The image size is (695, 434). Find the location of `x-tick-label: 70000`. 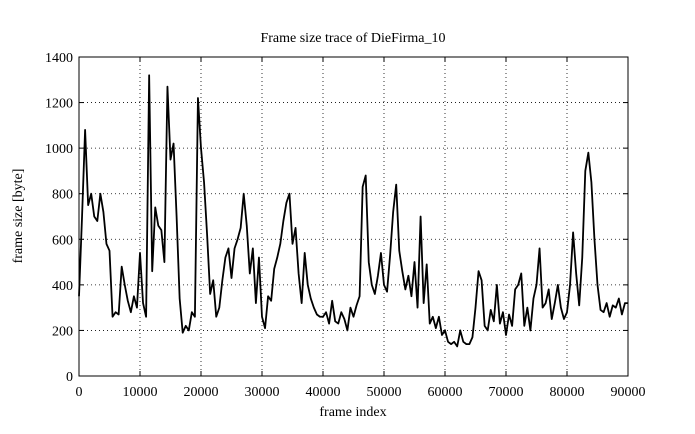

x-tick-label: 70000 is located at coordinates (506, 392).